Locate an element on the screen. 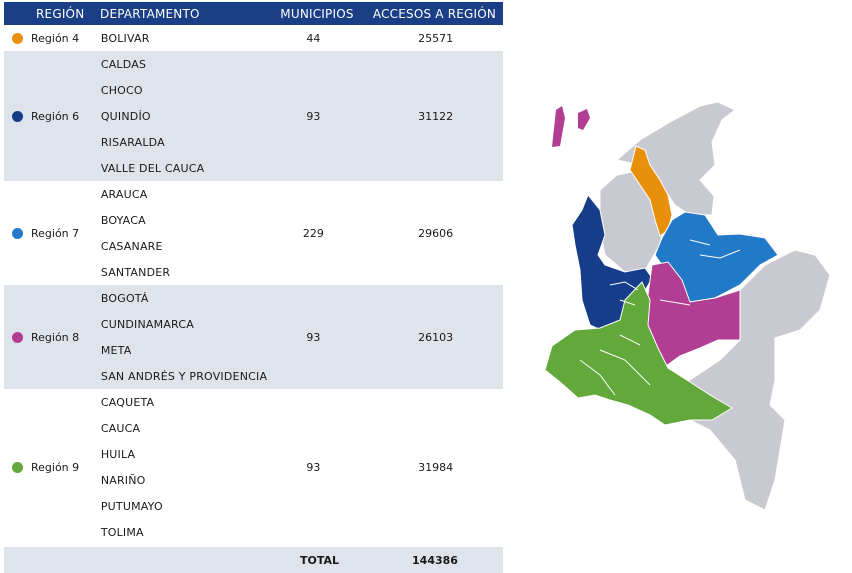  department-name: CAUCA is located at coordinates (120, 428).